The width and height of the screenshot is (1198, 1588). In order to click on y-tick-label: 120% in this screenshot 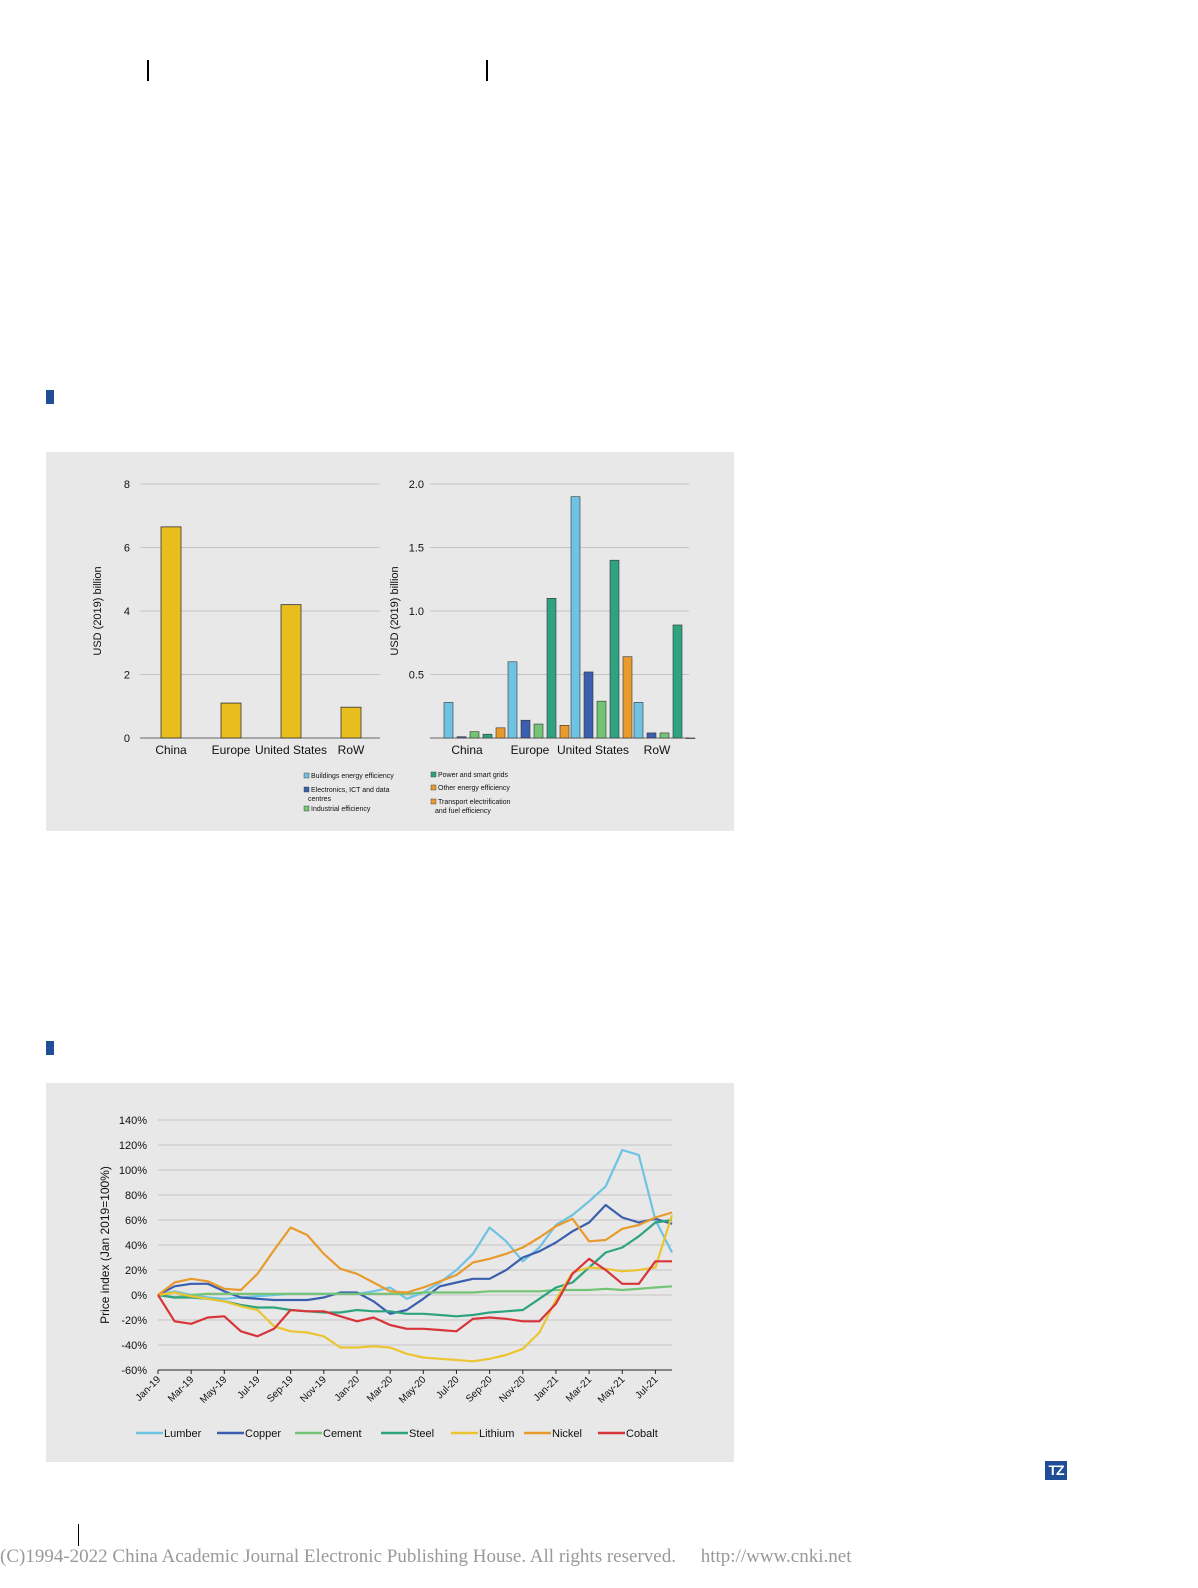, I will do `click(133, 1146)`.